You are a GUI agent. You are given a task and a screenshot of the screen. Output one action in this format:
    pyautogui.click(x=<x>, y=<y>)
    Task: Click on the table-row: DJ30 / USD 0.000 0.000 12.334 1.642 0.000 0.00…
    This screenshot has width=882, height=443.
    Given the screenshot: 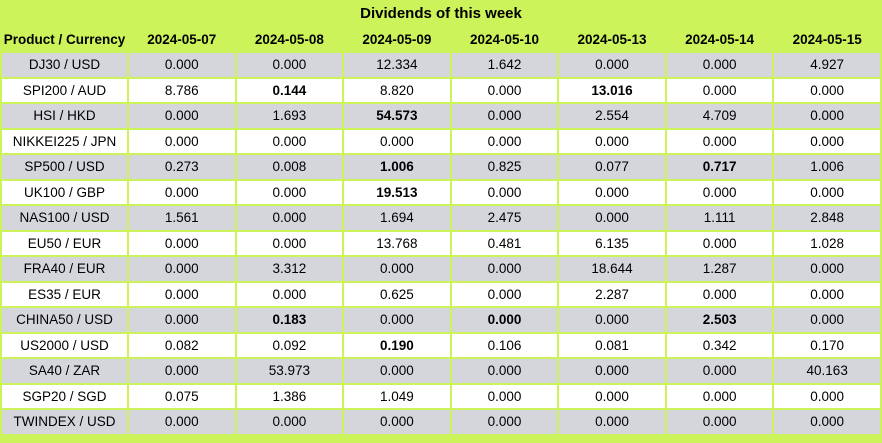 What is the action you would take?
    pyautogui.click(x=441, y=65)
    